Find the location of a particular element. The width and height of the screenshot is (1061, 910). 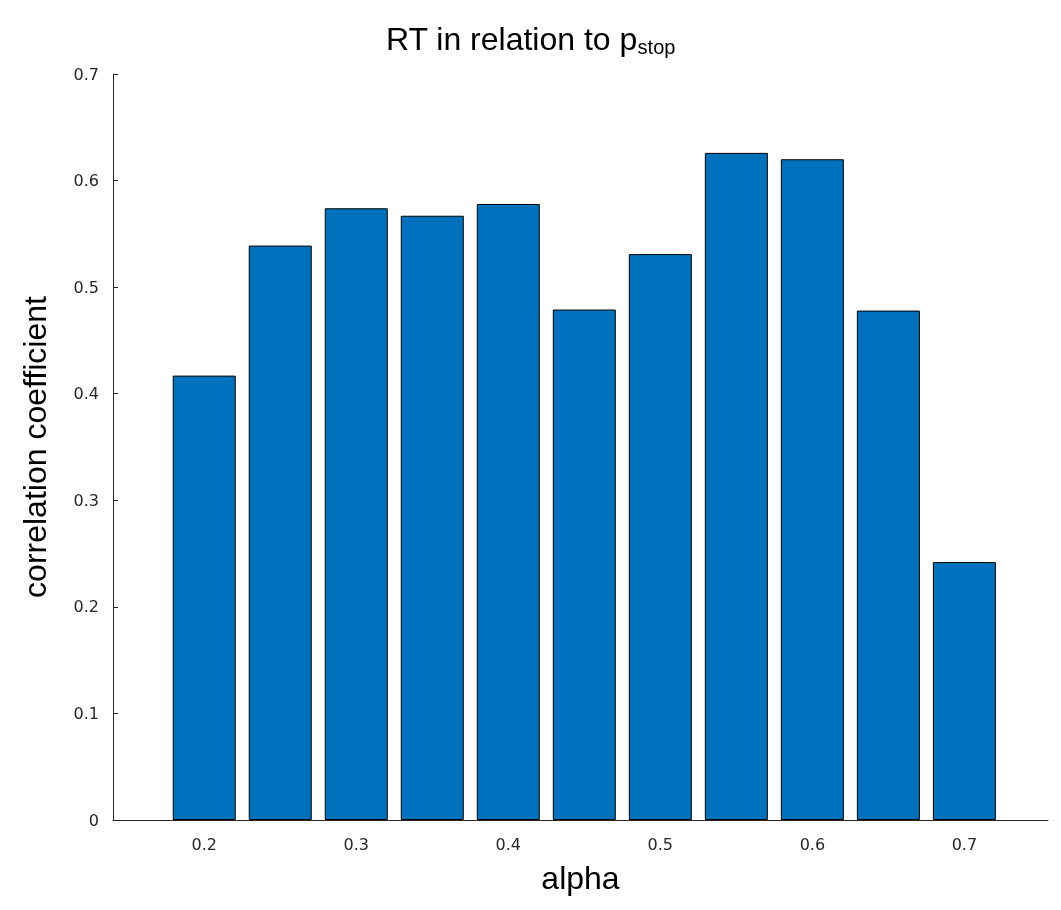

y-axis-title: correlation coefficient is located at coordinates (35, 446).